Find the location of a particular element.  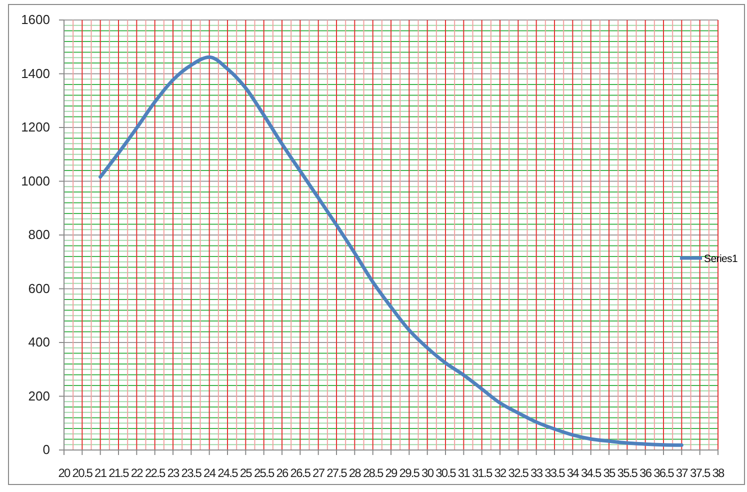

x-tick-label: 30 is located at coordinates (428, 473).